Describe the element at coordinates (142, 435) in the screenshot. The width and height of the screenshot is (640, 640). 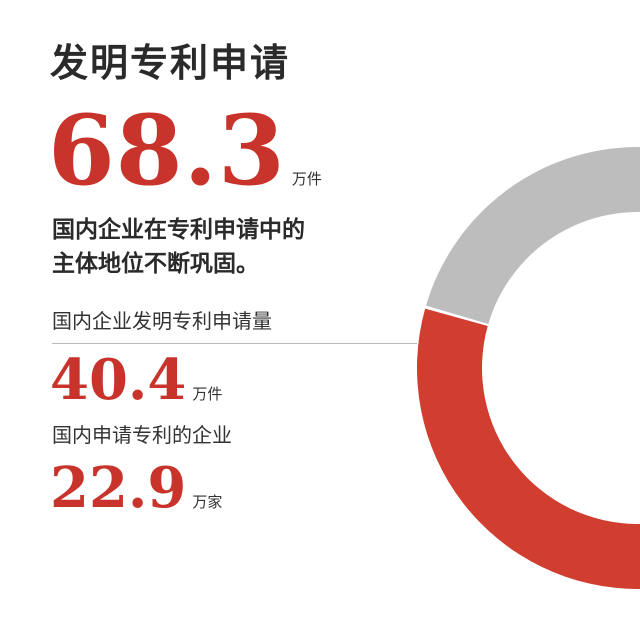
I see `stat-label-enterprises: 国内申请专利的企业` at that location.